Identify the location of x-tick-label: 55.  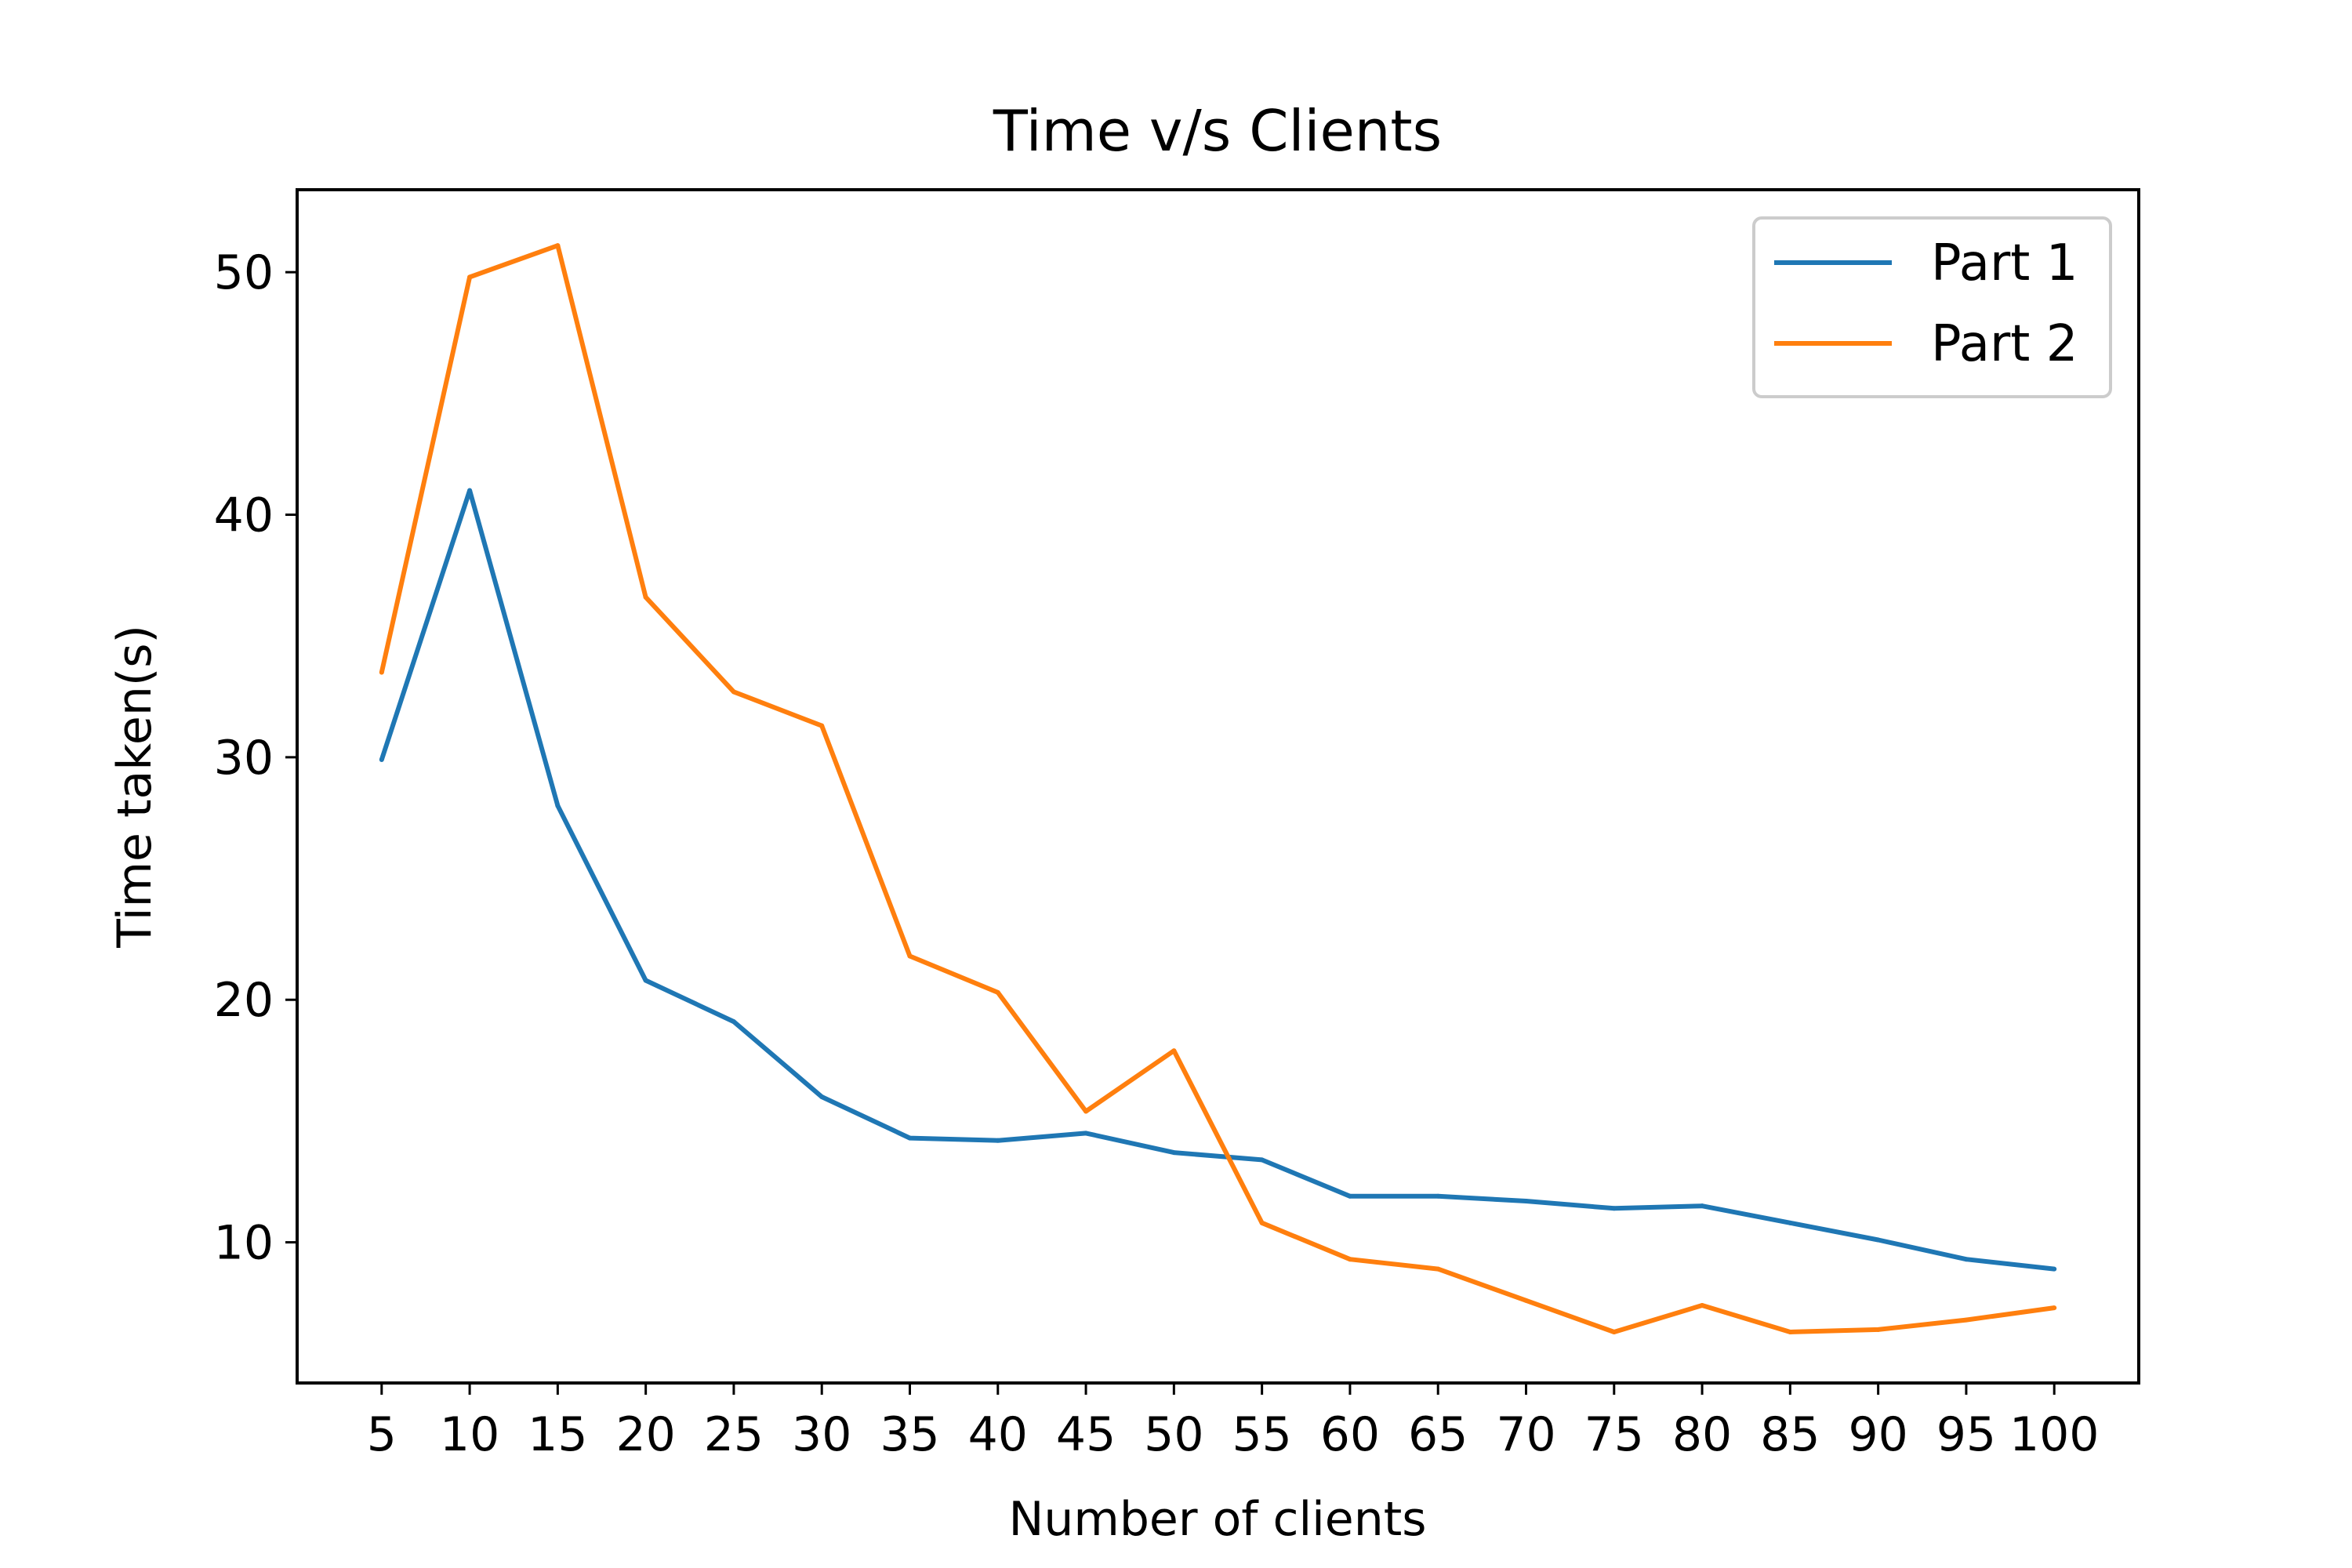
(1261, 1434).